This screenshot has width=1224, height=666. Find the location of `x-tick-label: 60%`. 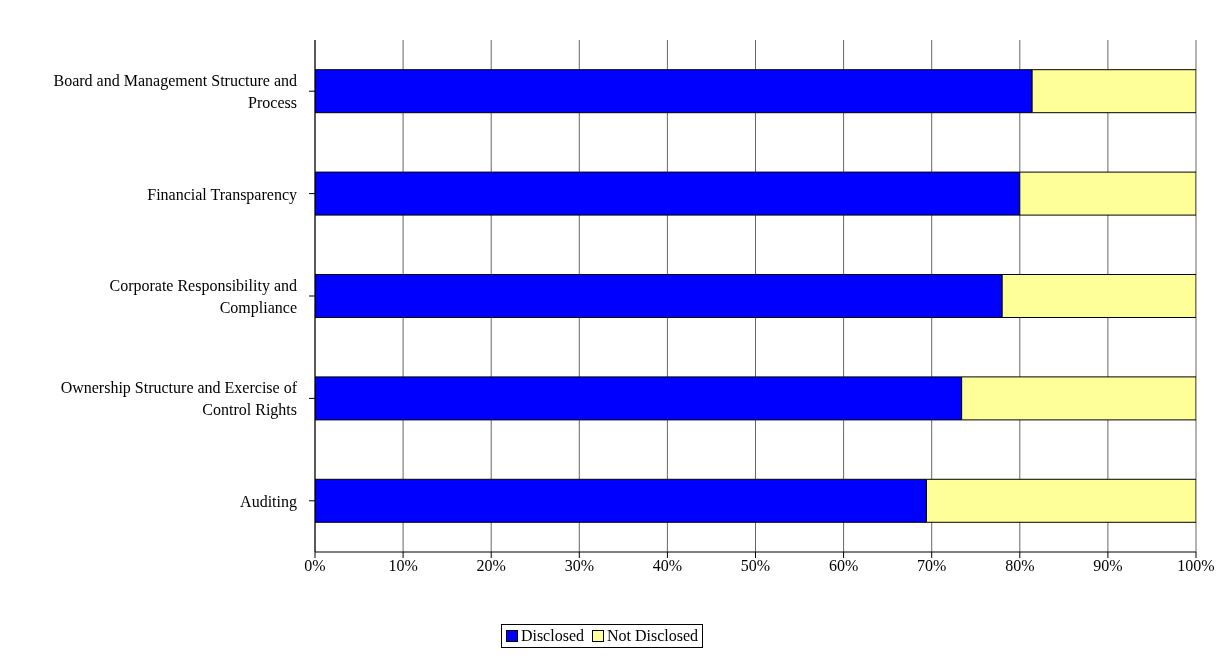

x-tick-label: 60% is located at coordinates (843, 566).